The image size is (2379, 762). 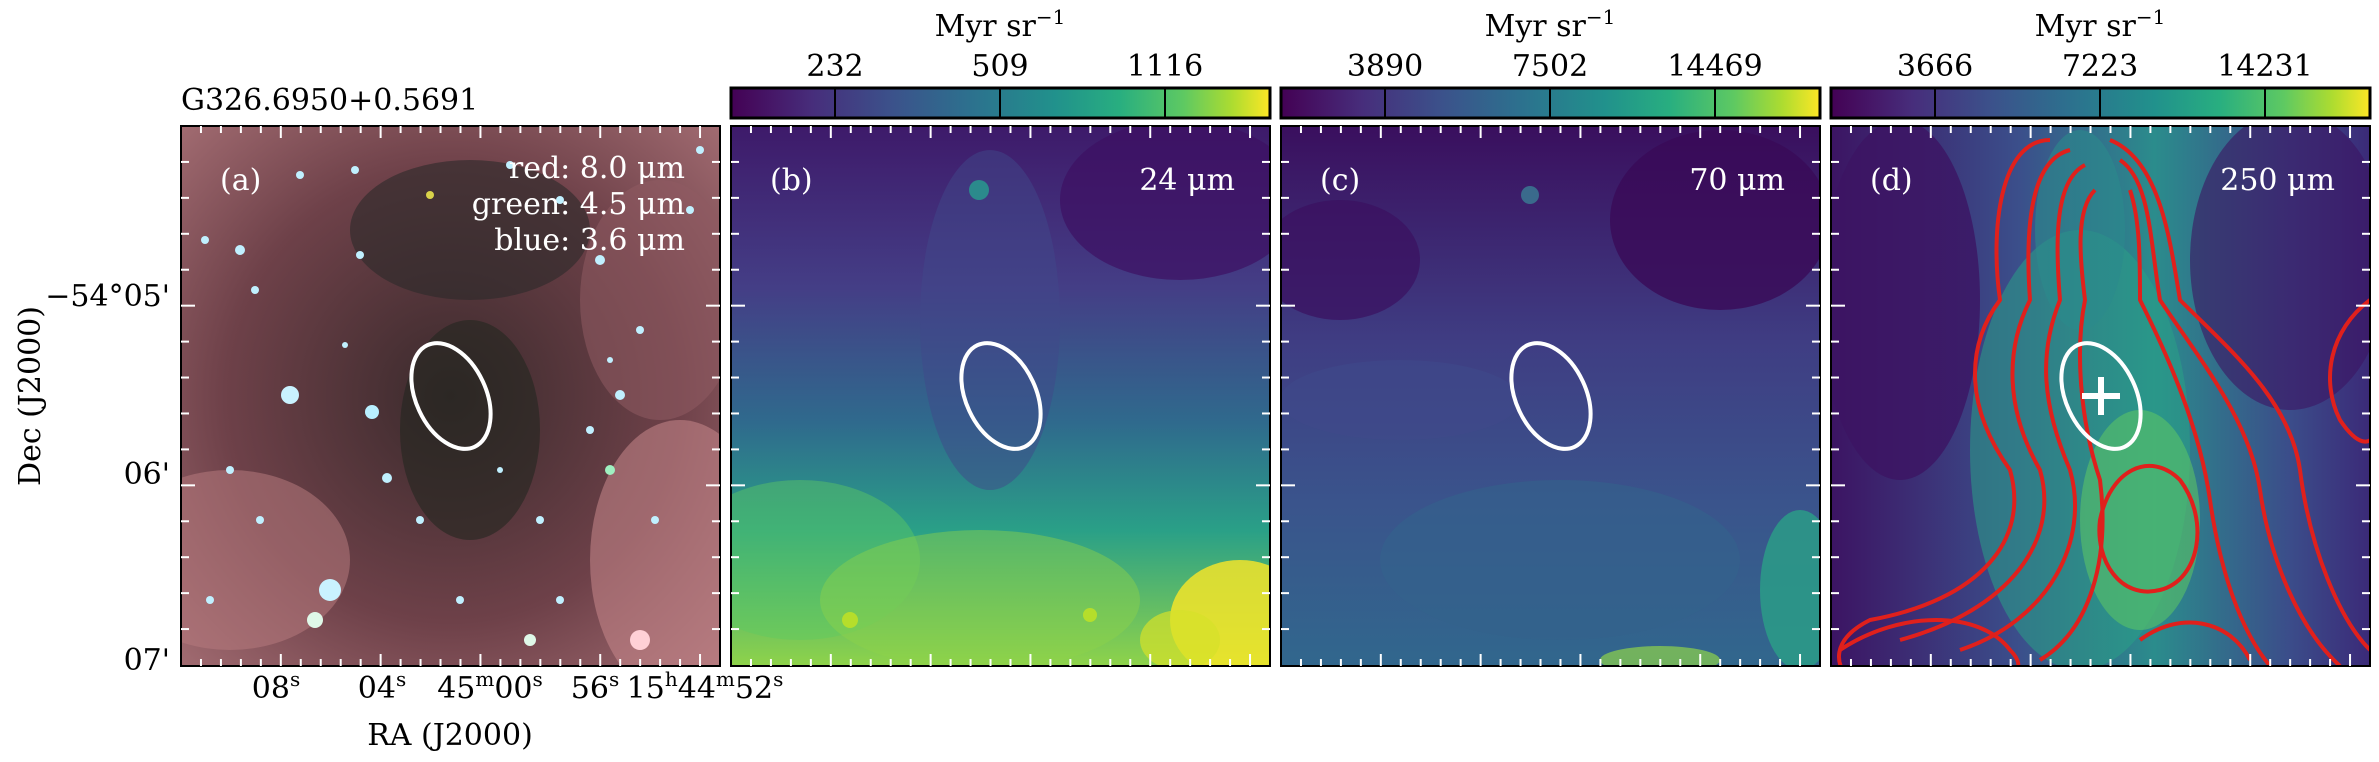 What do you see at coordinates (1385, 66) in the screenshot?
I see `colorbar-c-tick-1: 3890` at bounding box center [1385, 66].